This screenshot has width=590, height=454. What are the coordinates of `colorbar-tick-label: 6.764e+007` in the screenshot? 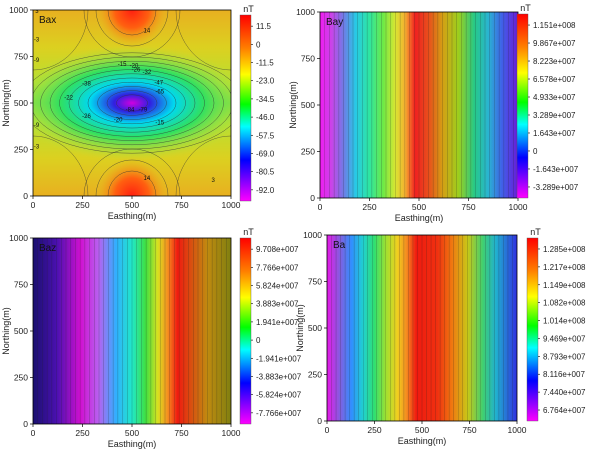 It's located at (564, 410).